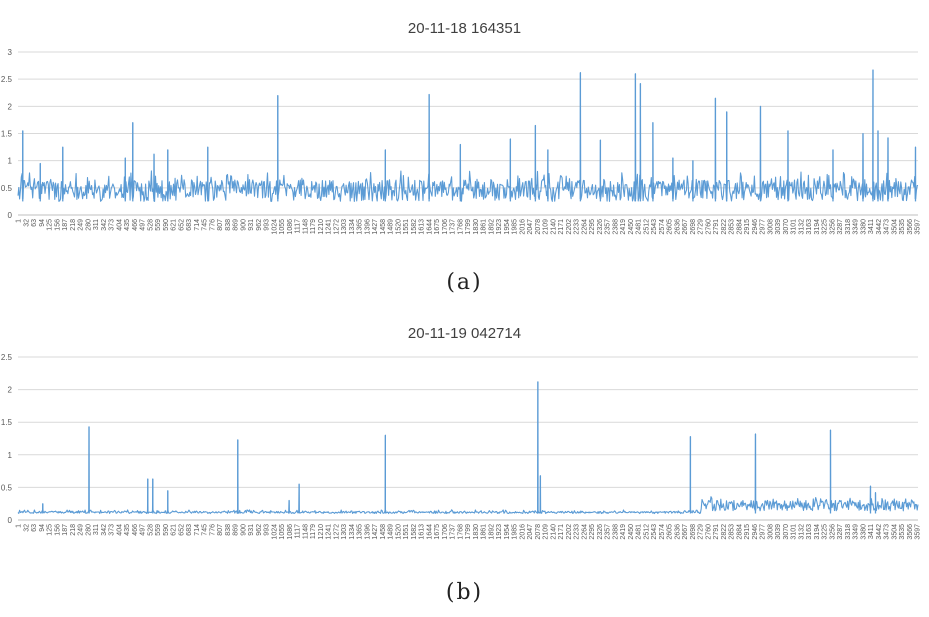 Image resolution: width=929 pixels, height=617 pixels. What do you see at coordinates (7, 134) in the screenshot?
I see `y-tick-label: 1.5` at bounding box center [7, 134].